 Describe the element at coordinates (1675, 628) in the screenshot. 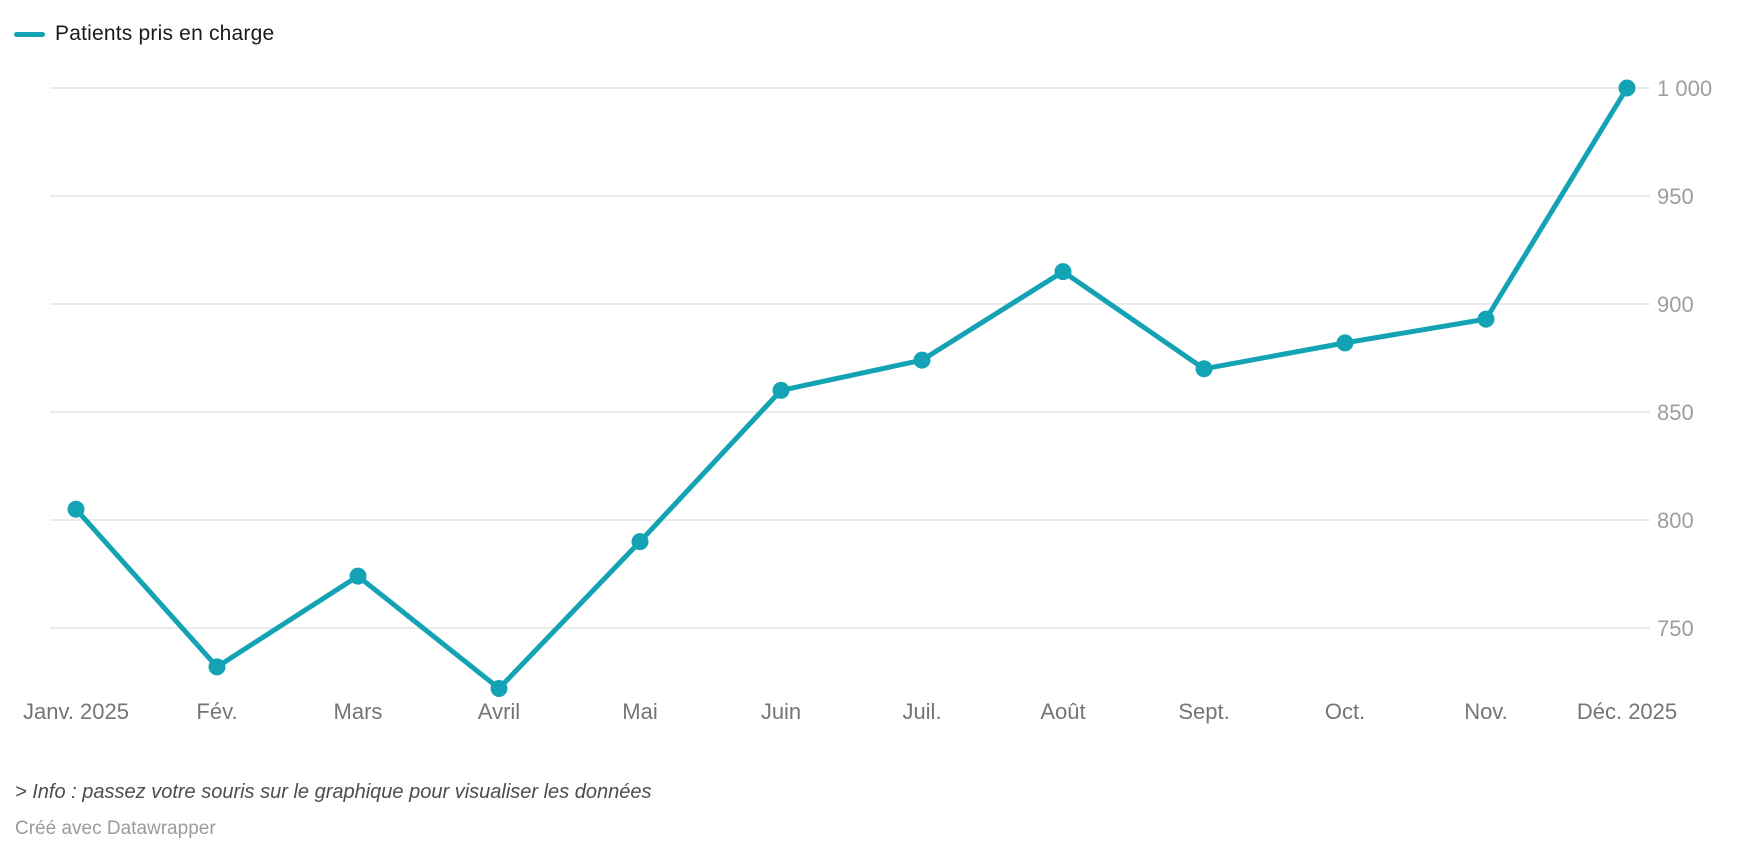

I see `y-axis-tick-label: 750` at that location.